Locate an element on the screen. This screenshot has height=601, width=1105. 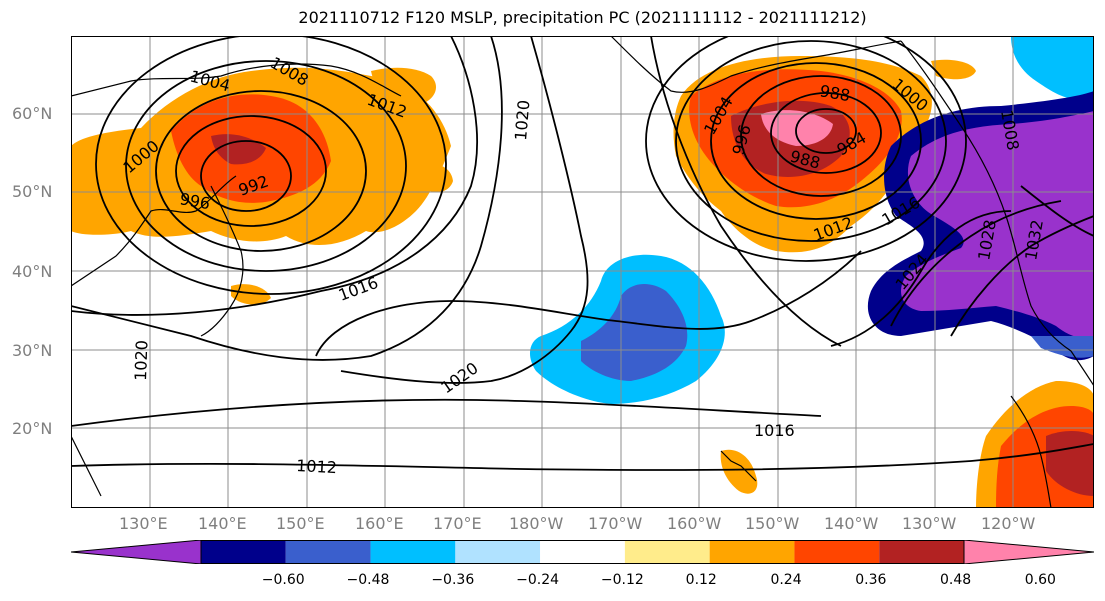
lat-label-50n: 50°N is located at coordinates (32, 191).